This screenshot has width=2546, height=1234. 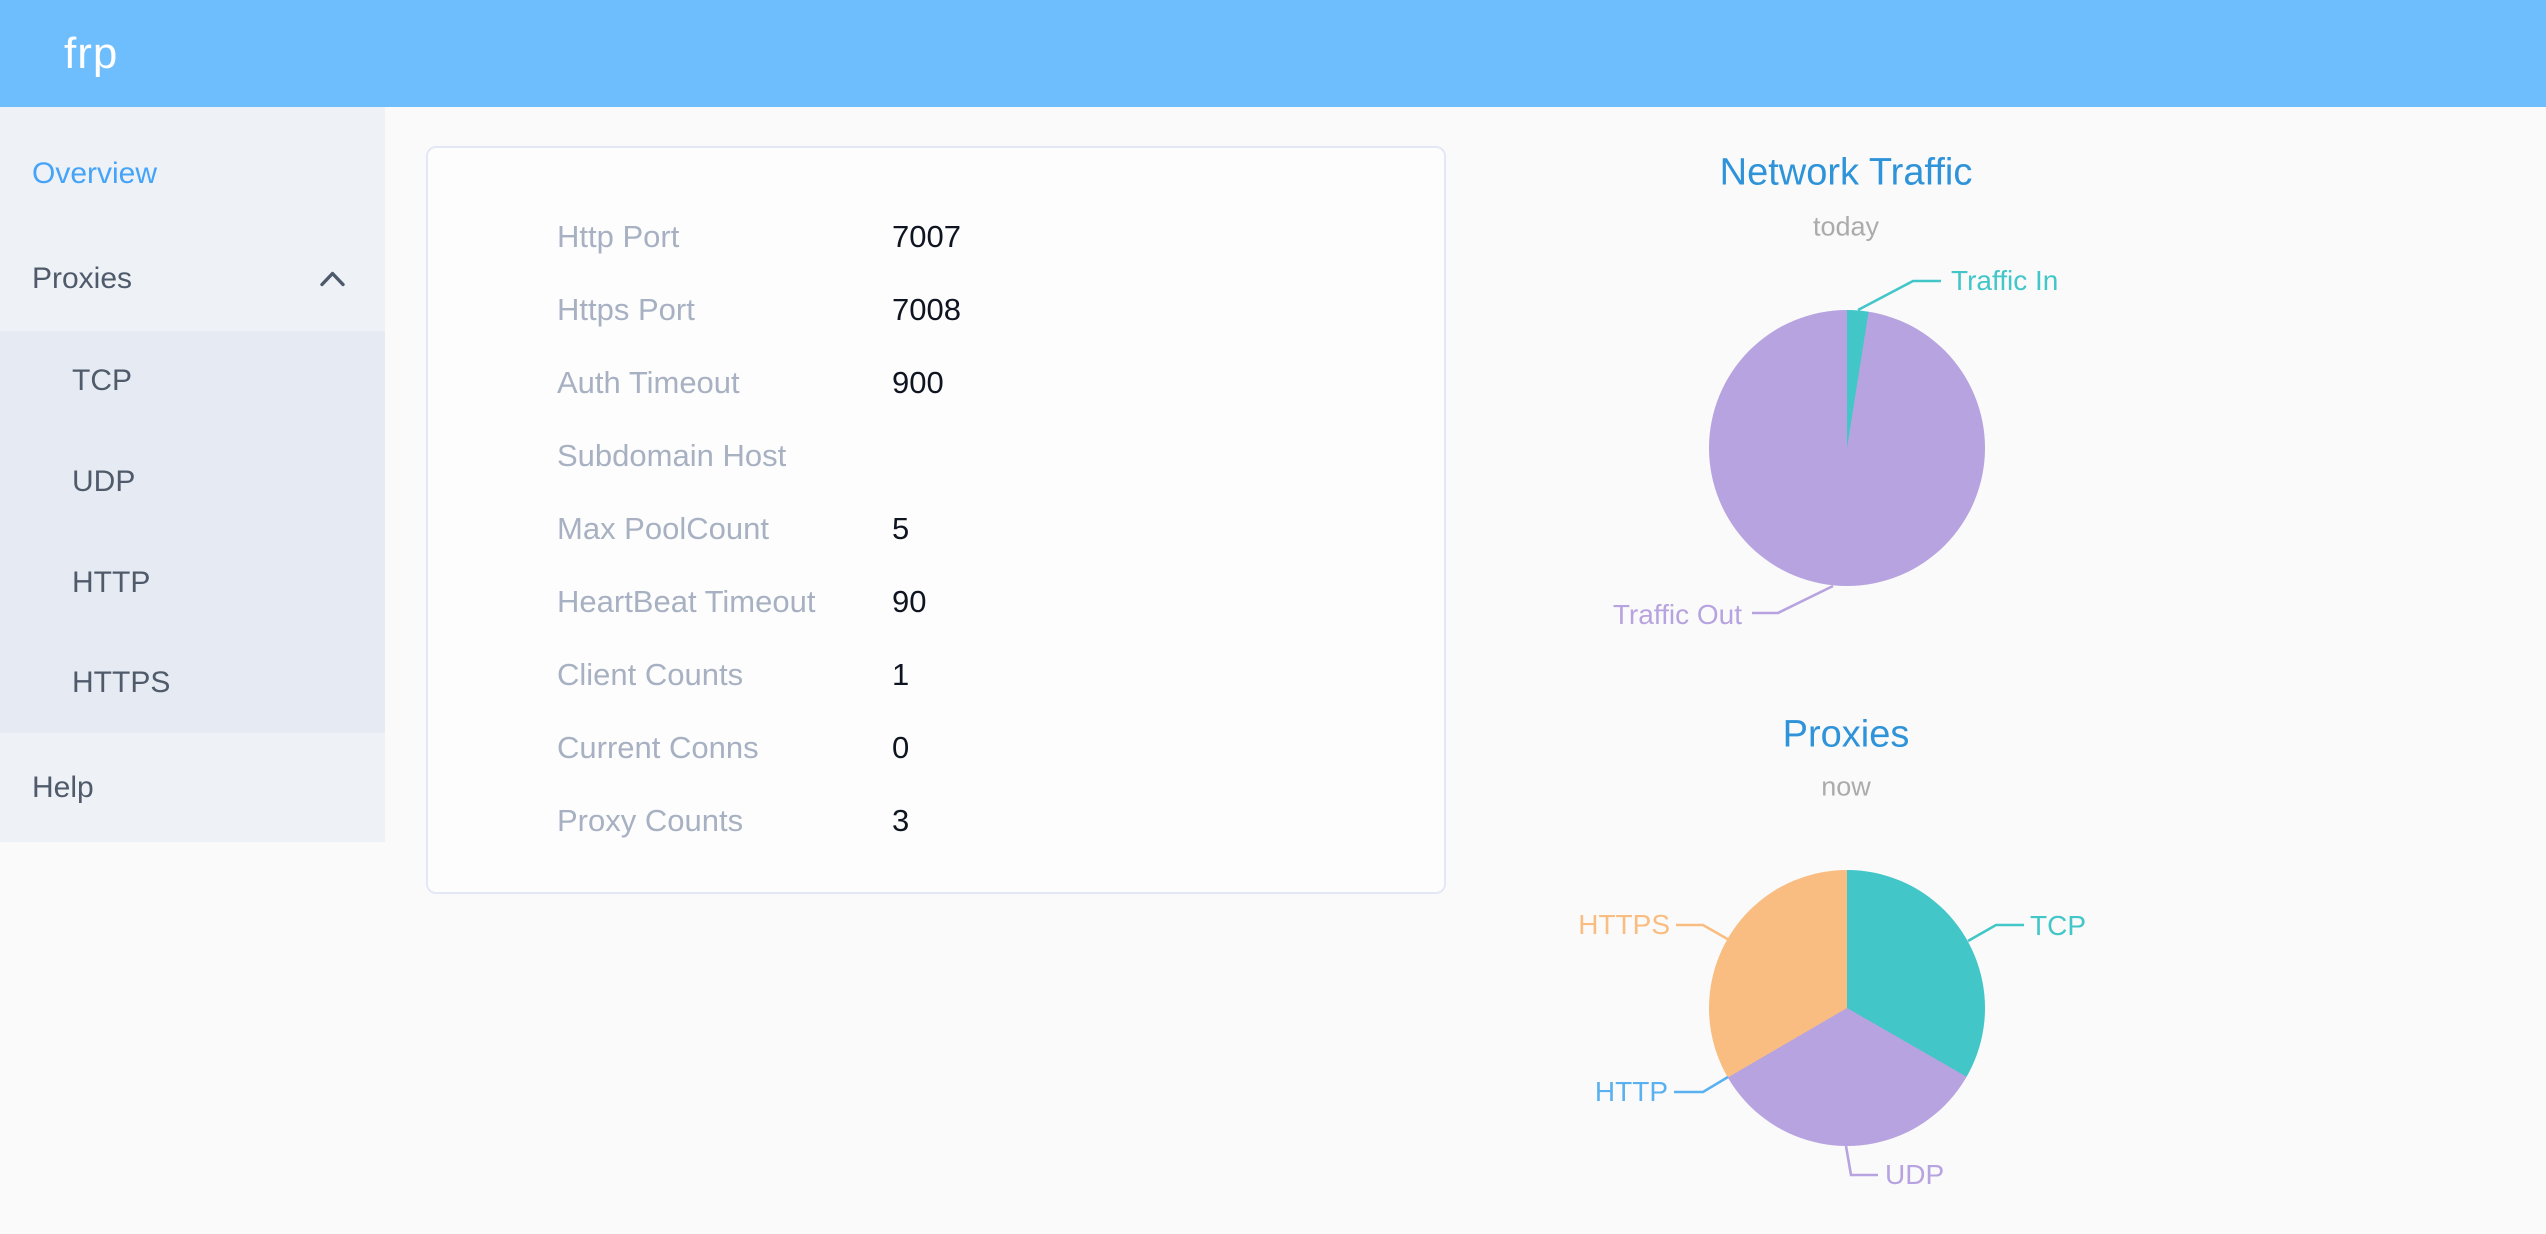 What do you see at coordinates (1847, 1008) in the screenshot?
I see `proxies-pie-chart` at bounding box center [1847, 1008].